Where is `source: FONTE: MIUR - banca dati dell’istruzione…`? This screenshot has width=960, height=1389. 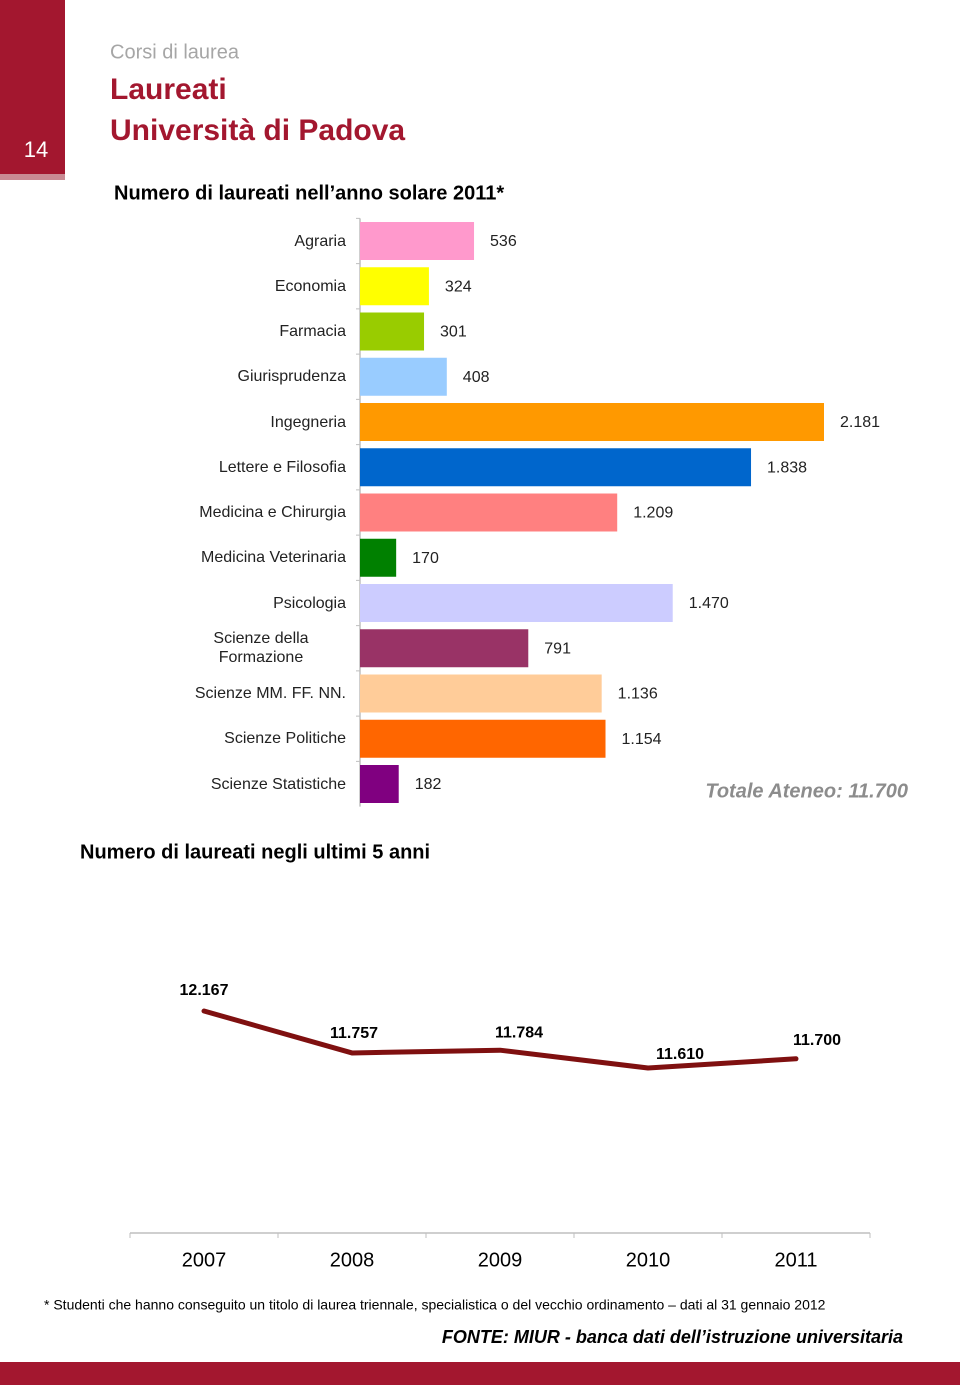 source: FONTE: MIUR - banca dati dell’istruzione… is located at coordinates (672, 1337).